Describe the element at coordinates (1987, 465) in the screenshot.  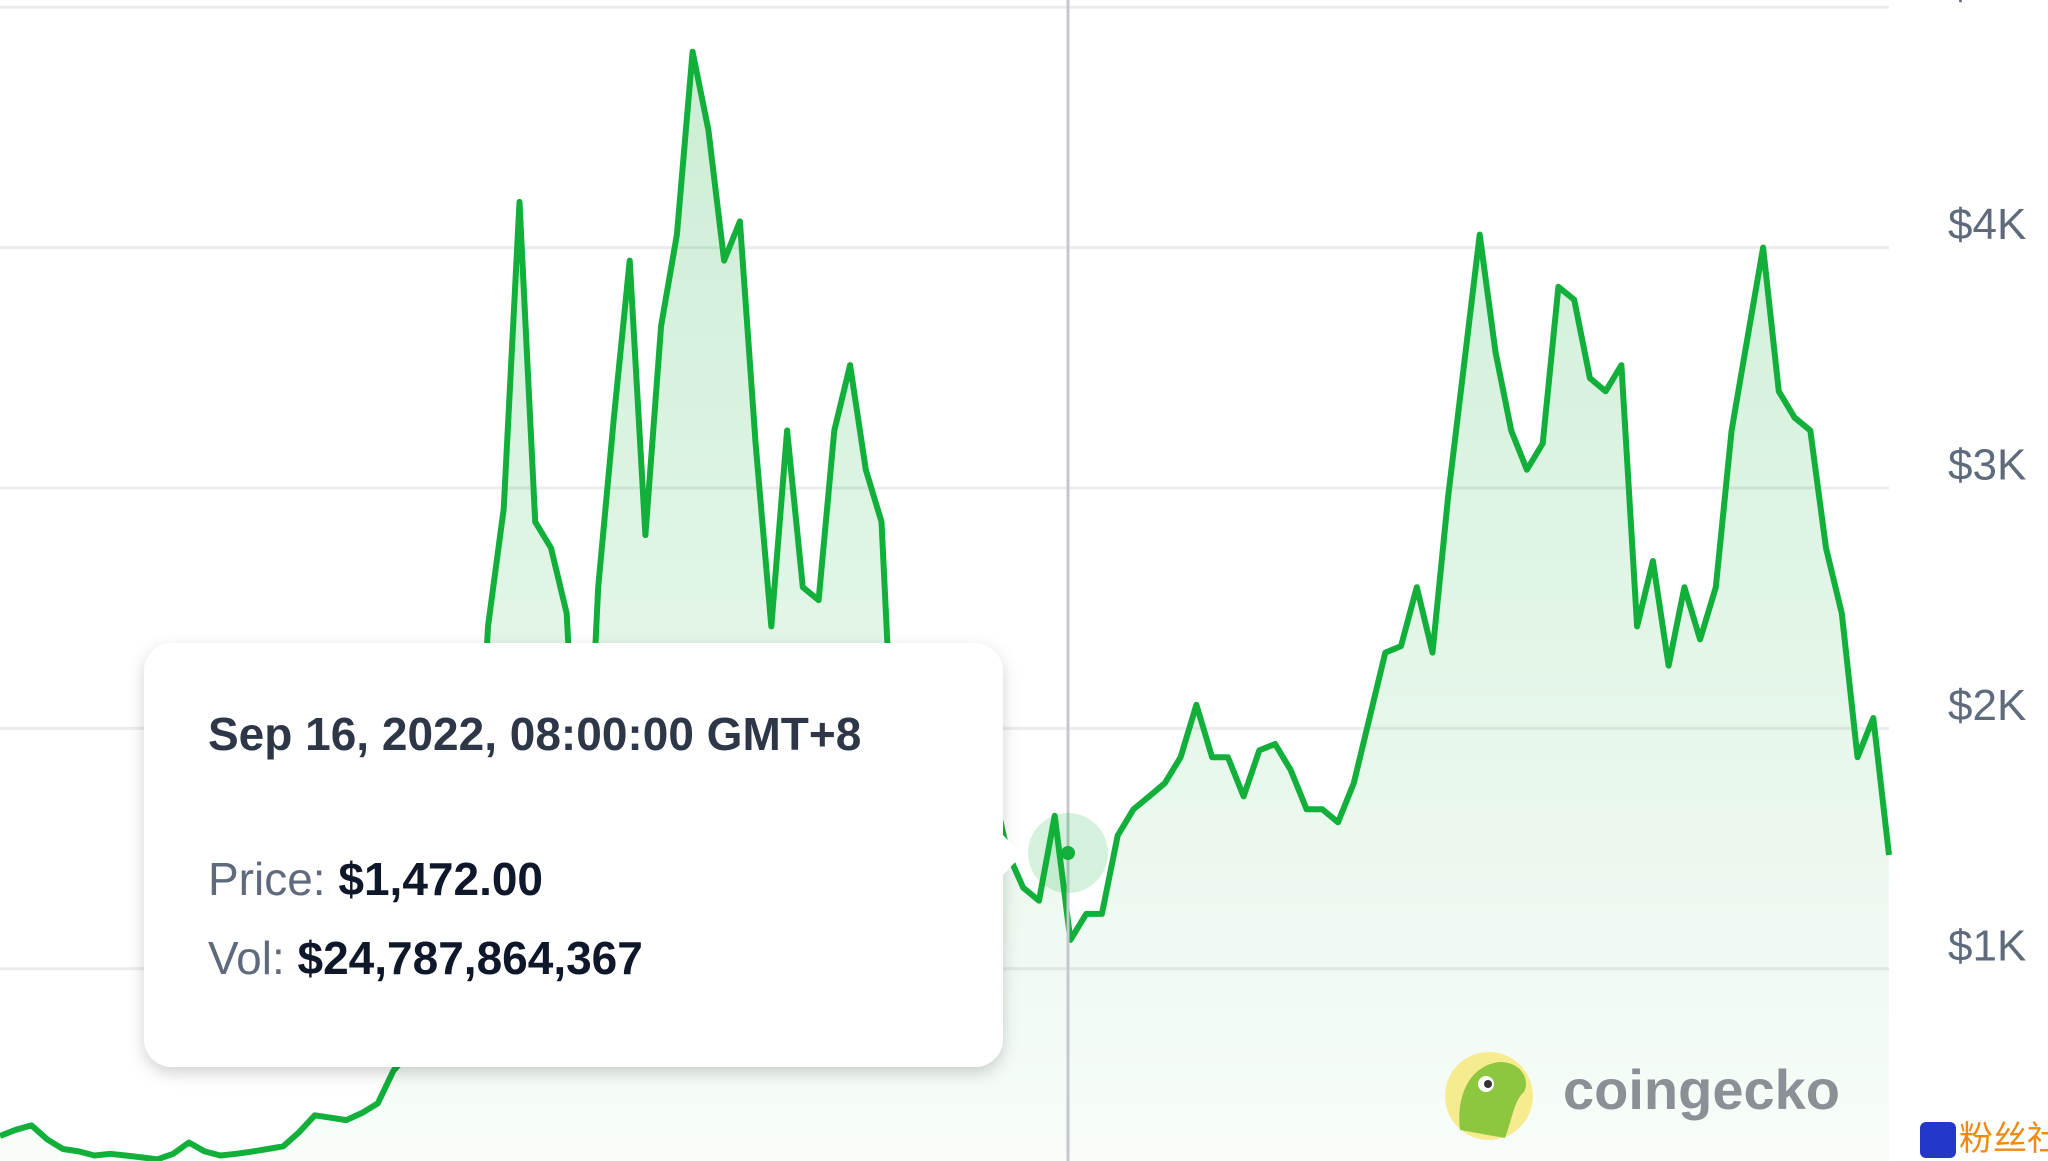
I see `y-tick-label: $3K` at that location.